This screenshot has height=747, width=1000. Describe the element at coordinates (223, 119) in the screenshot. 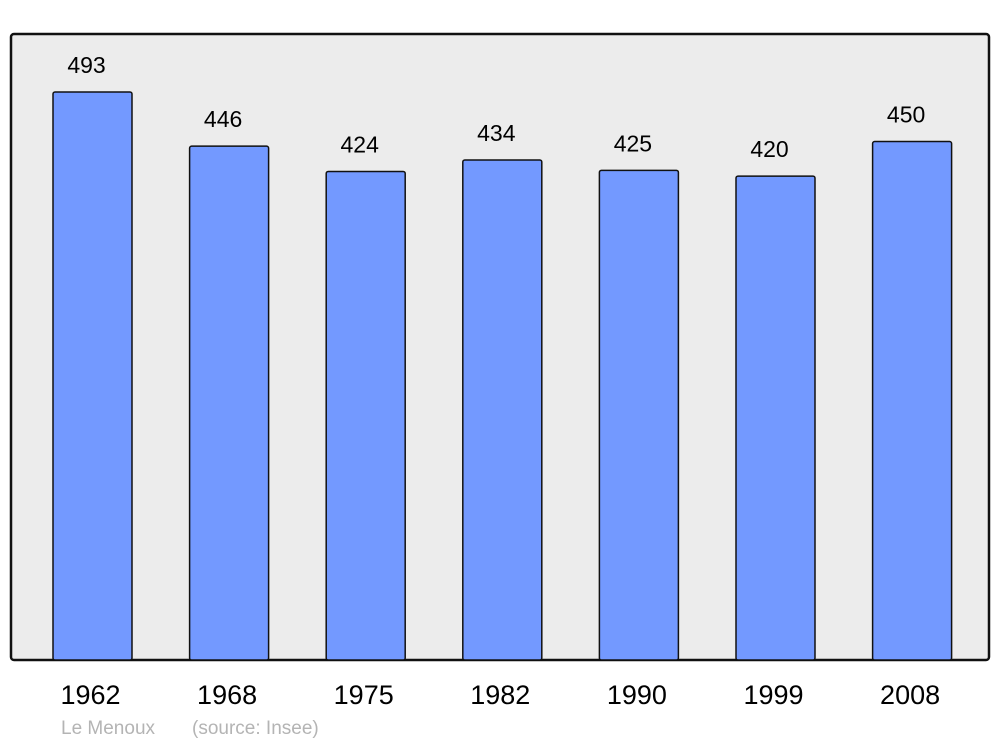

I see `data-label-1968: 446` at that location.